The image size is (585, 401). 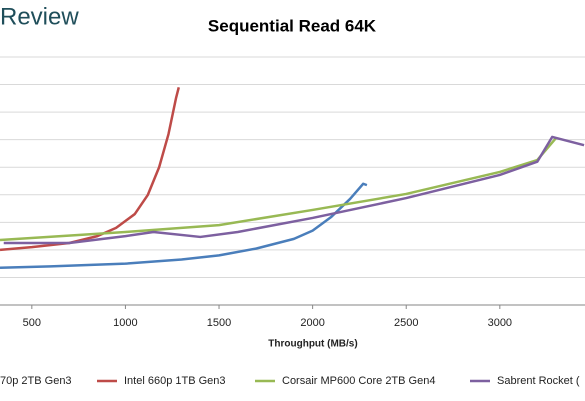 What do you see at coordinates (219, 323) in the screenshot?
I see `x-tick-label: 1500` at bounding box center [219, 323].